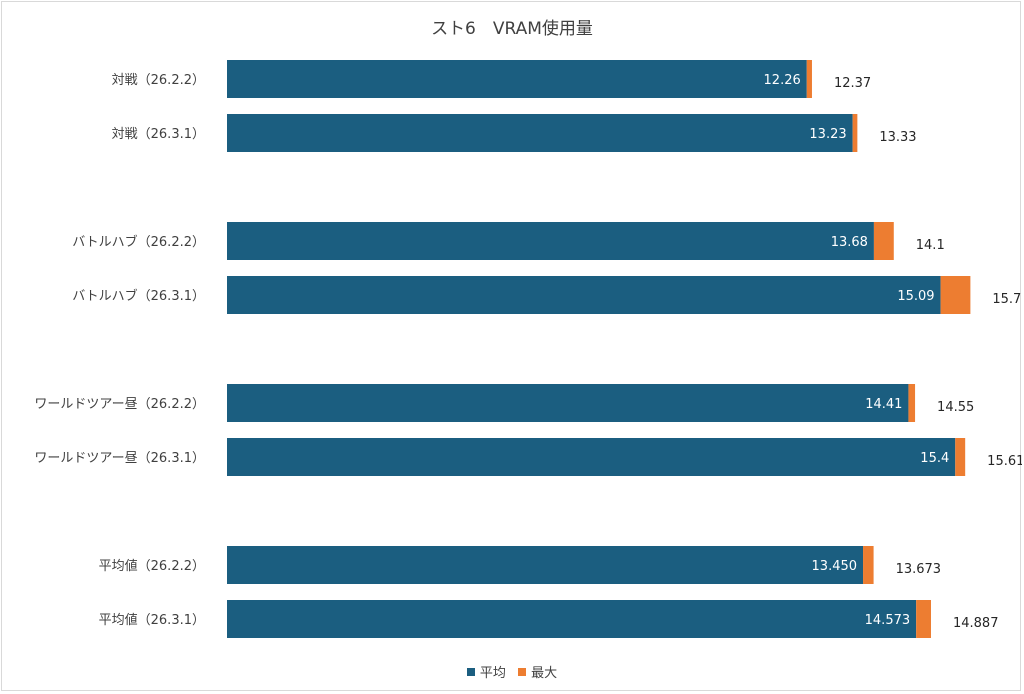 The height and width of the screenshot is (694, 1024). Describe the element at coordinates (522, 671) in the screenshot. I see `legend-swatch-max` at that location.